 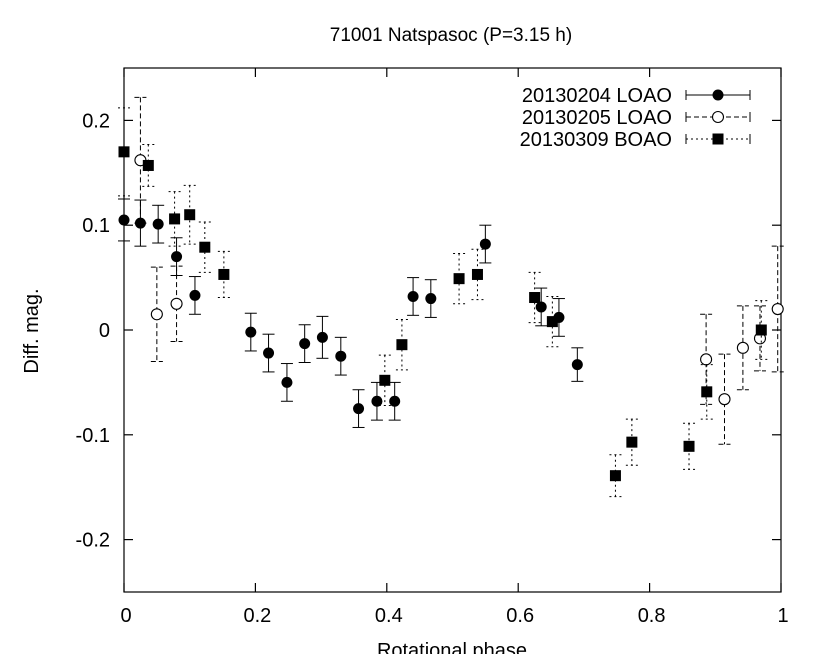 I want to click on y-tick-label: 0, so click(x=104, y=331).